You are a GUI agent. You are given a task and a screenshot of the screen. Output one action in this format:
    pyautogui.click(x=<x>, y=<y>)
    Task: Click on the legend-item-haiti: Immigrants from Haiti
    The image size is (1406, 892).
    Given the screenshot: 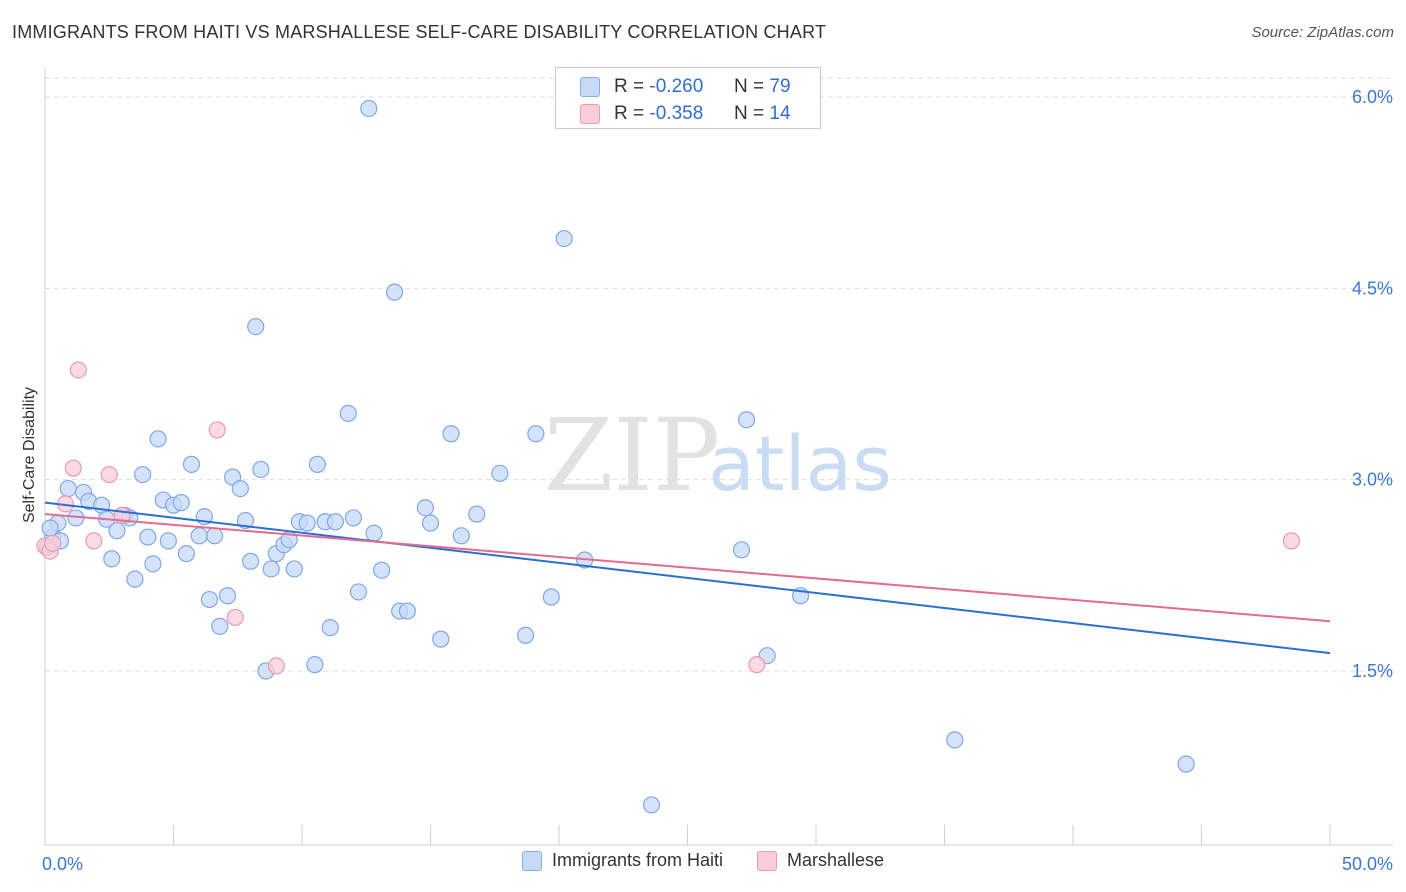 What is the action you would take?
    pyautogui.click(x=622, y=860)
    